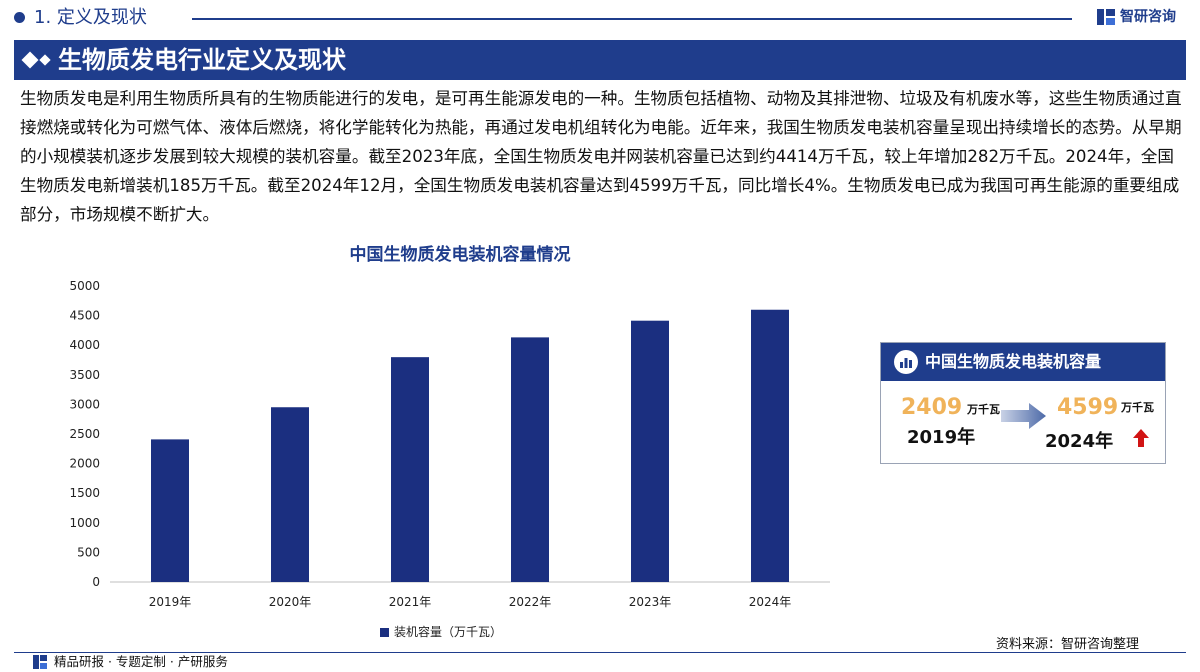 The image size is (1200, 672). What do you see at coordinates (141, 661) in the screenshot?
I see `footer-tagline: 精品研报 · 专题定制 · 产研服务` at bounding box center [141, 661].